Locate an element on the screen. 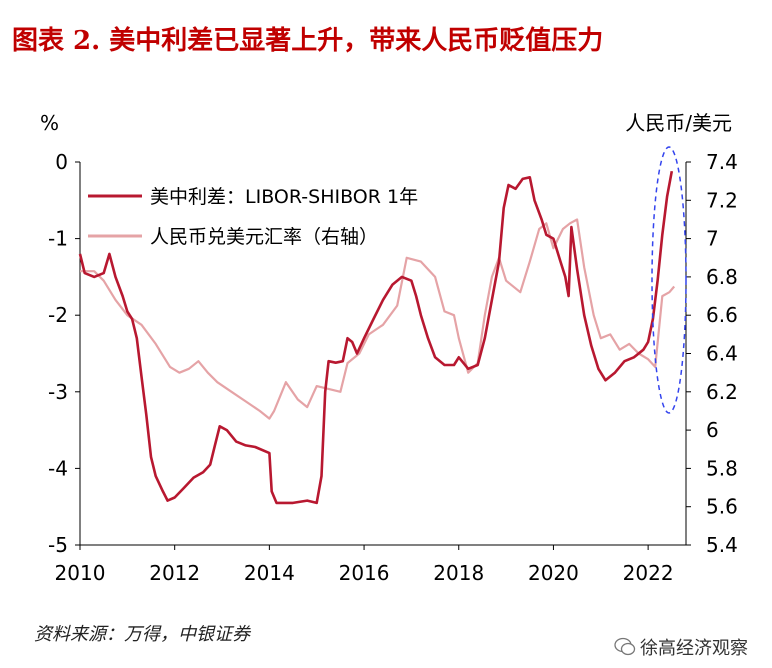 The width and height of the screenshot is (772, 668). left-tick-label: -3 is located at coordinates (58, 392).